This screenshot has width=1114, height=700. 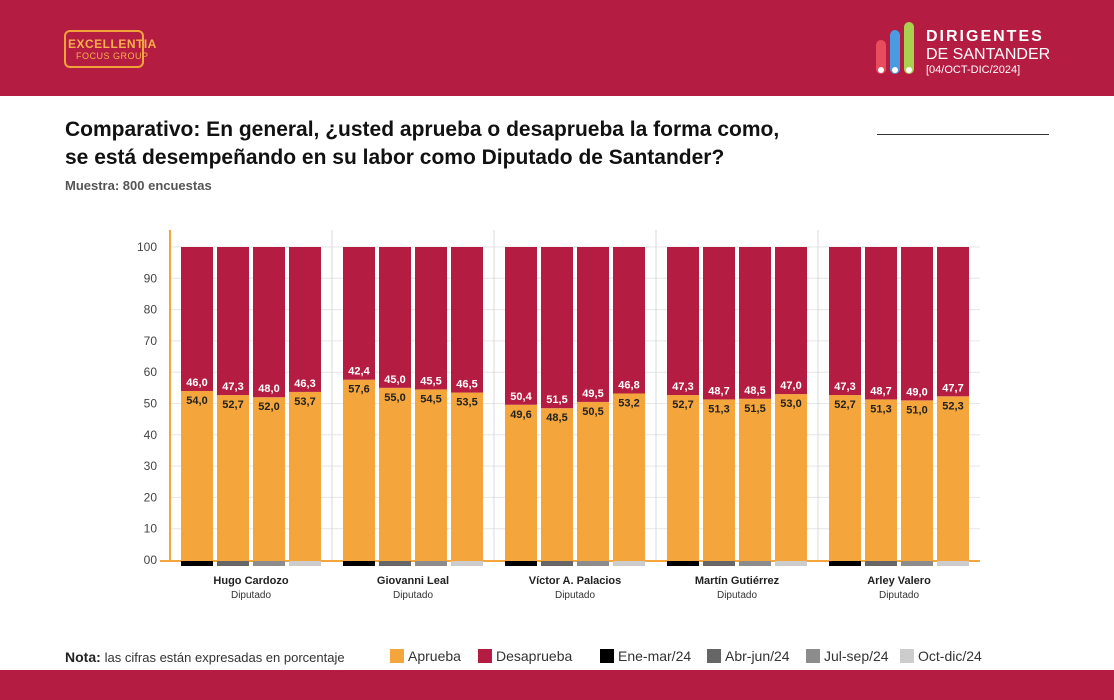 I want to click on legend-swatch-jul-sep, so click(x=813, y=656).